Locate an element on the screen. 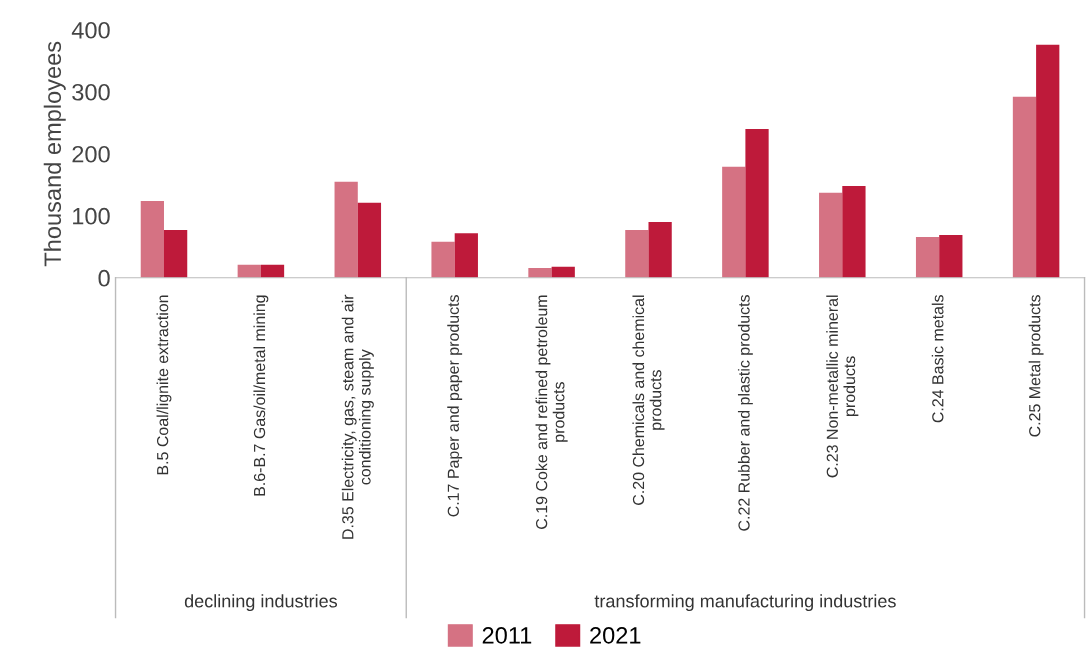  x-tick-label: C.22 Rubber and plastic products is located at coordinates (745, 413).